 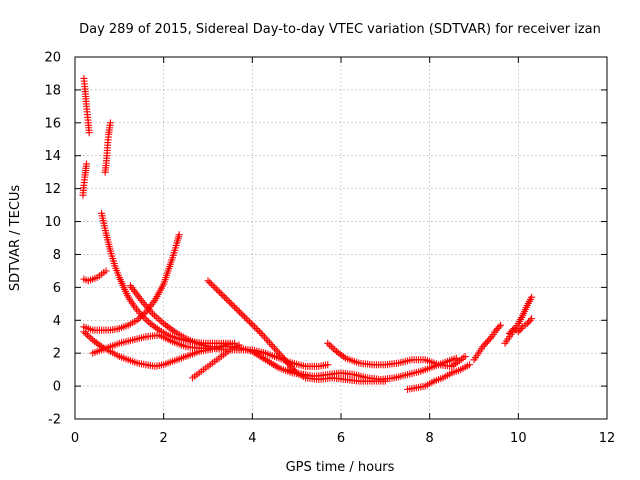 I want to click on series-arc-c, so click(x=107, y=147).